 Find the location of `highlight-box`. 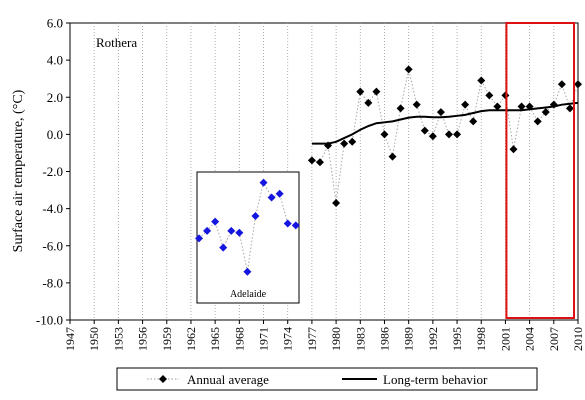

highlight-box is located at coordinates (540, 170).